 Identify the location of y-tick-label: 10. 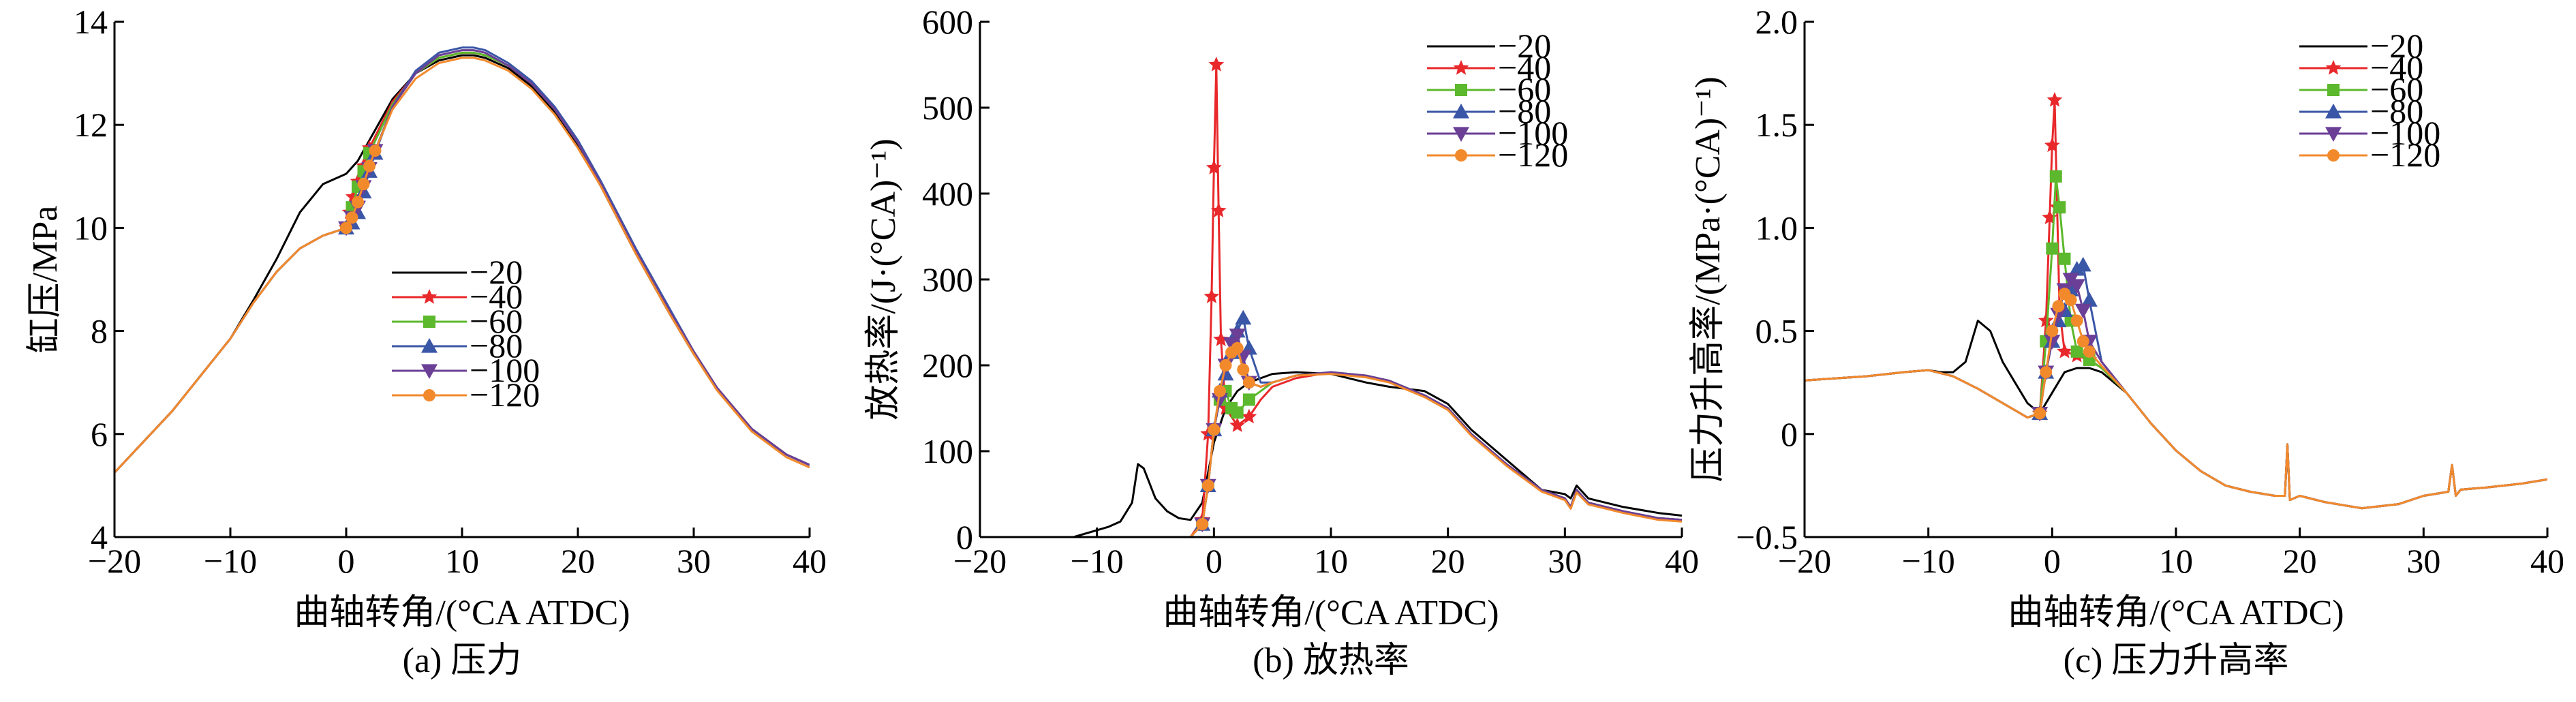
(91, 228).